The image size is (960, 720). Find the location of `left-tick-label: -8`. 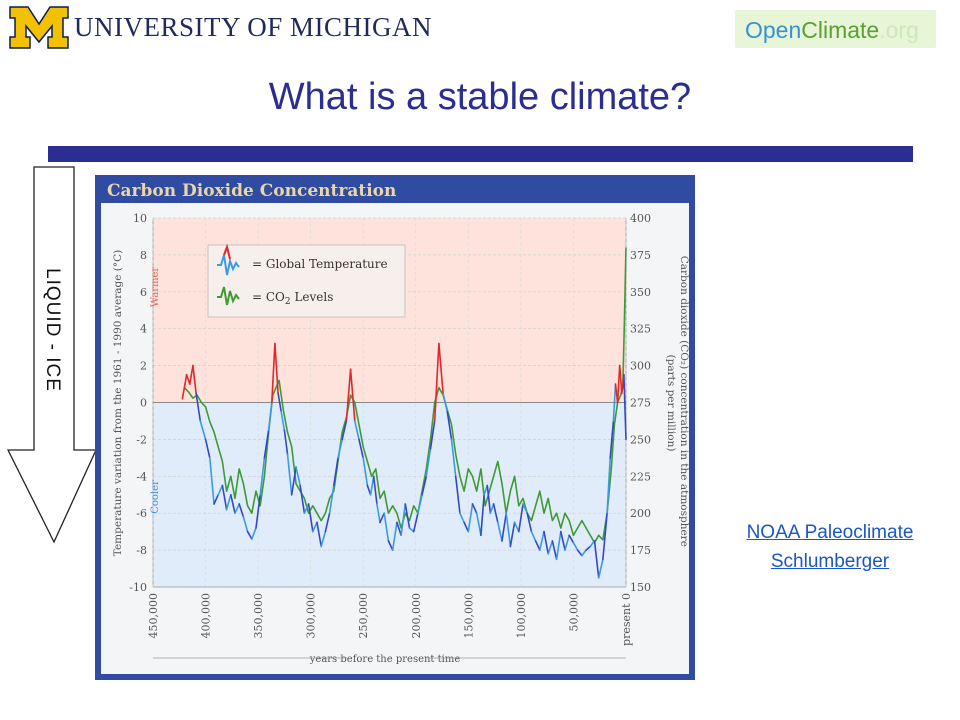

left-tick-label: -8 is located at coordinates (141, 550).